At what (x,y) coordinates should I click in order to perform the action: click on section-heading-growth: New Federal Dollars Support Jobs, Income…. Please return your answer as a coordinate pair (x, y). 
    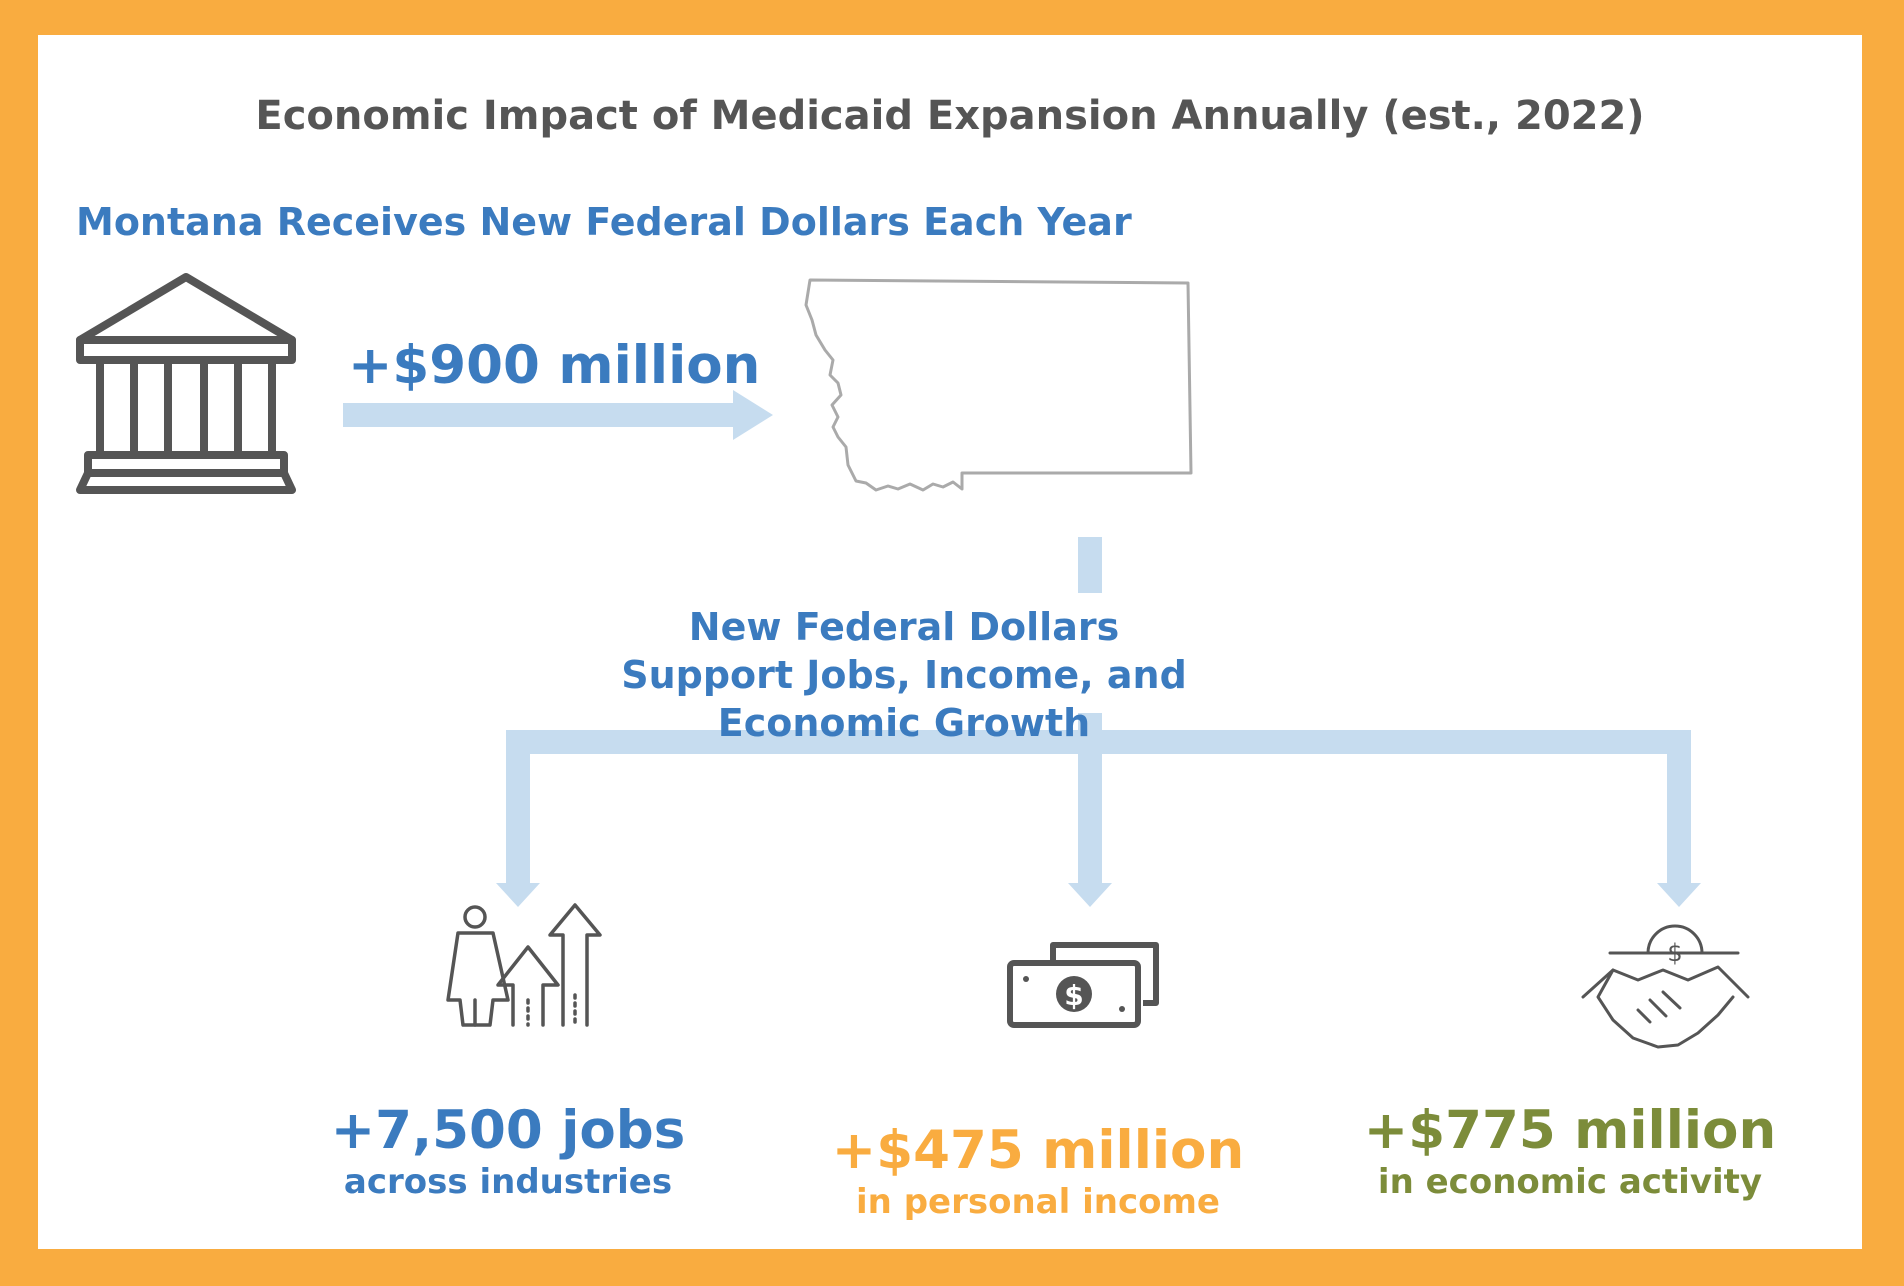
    Looking at the image, I should click on (904, 675).